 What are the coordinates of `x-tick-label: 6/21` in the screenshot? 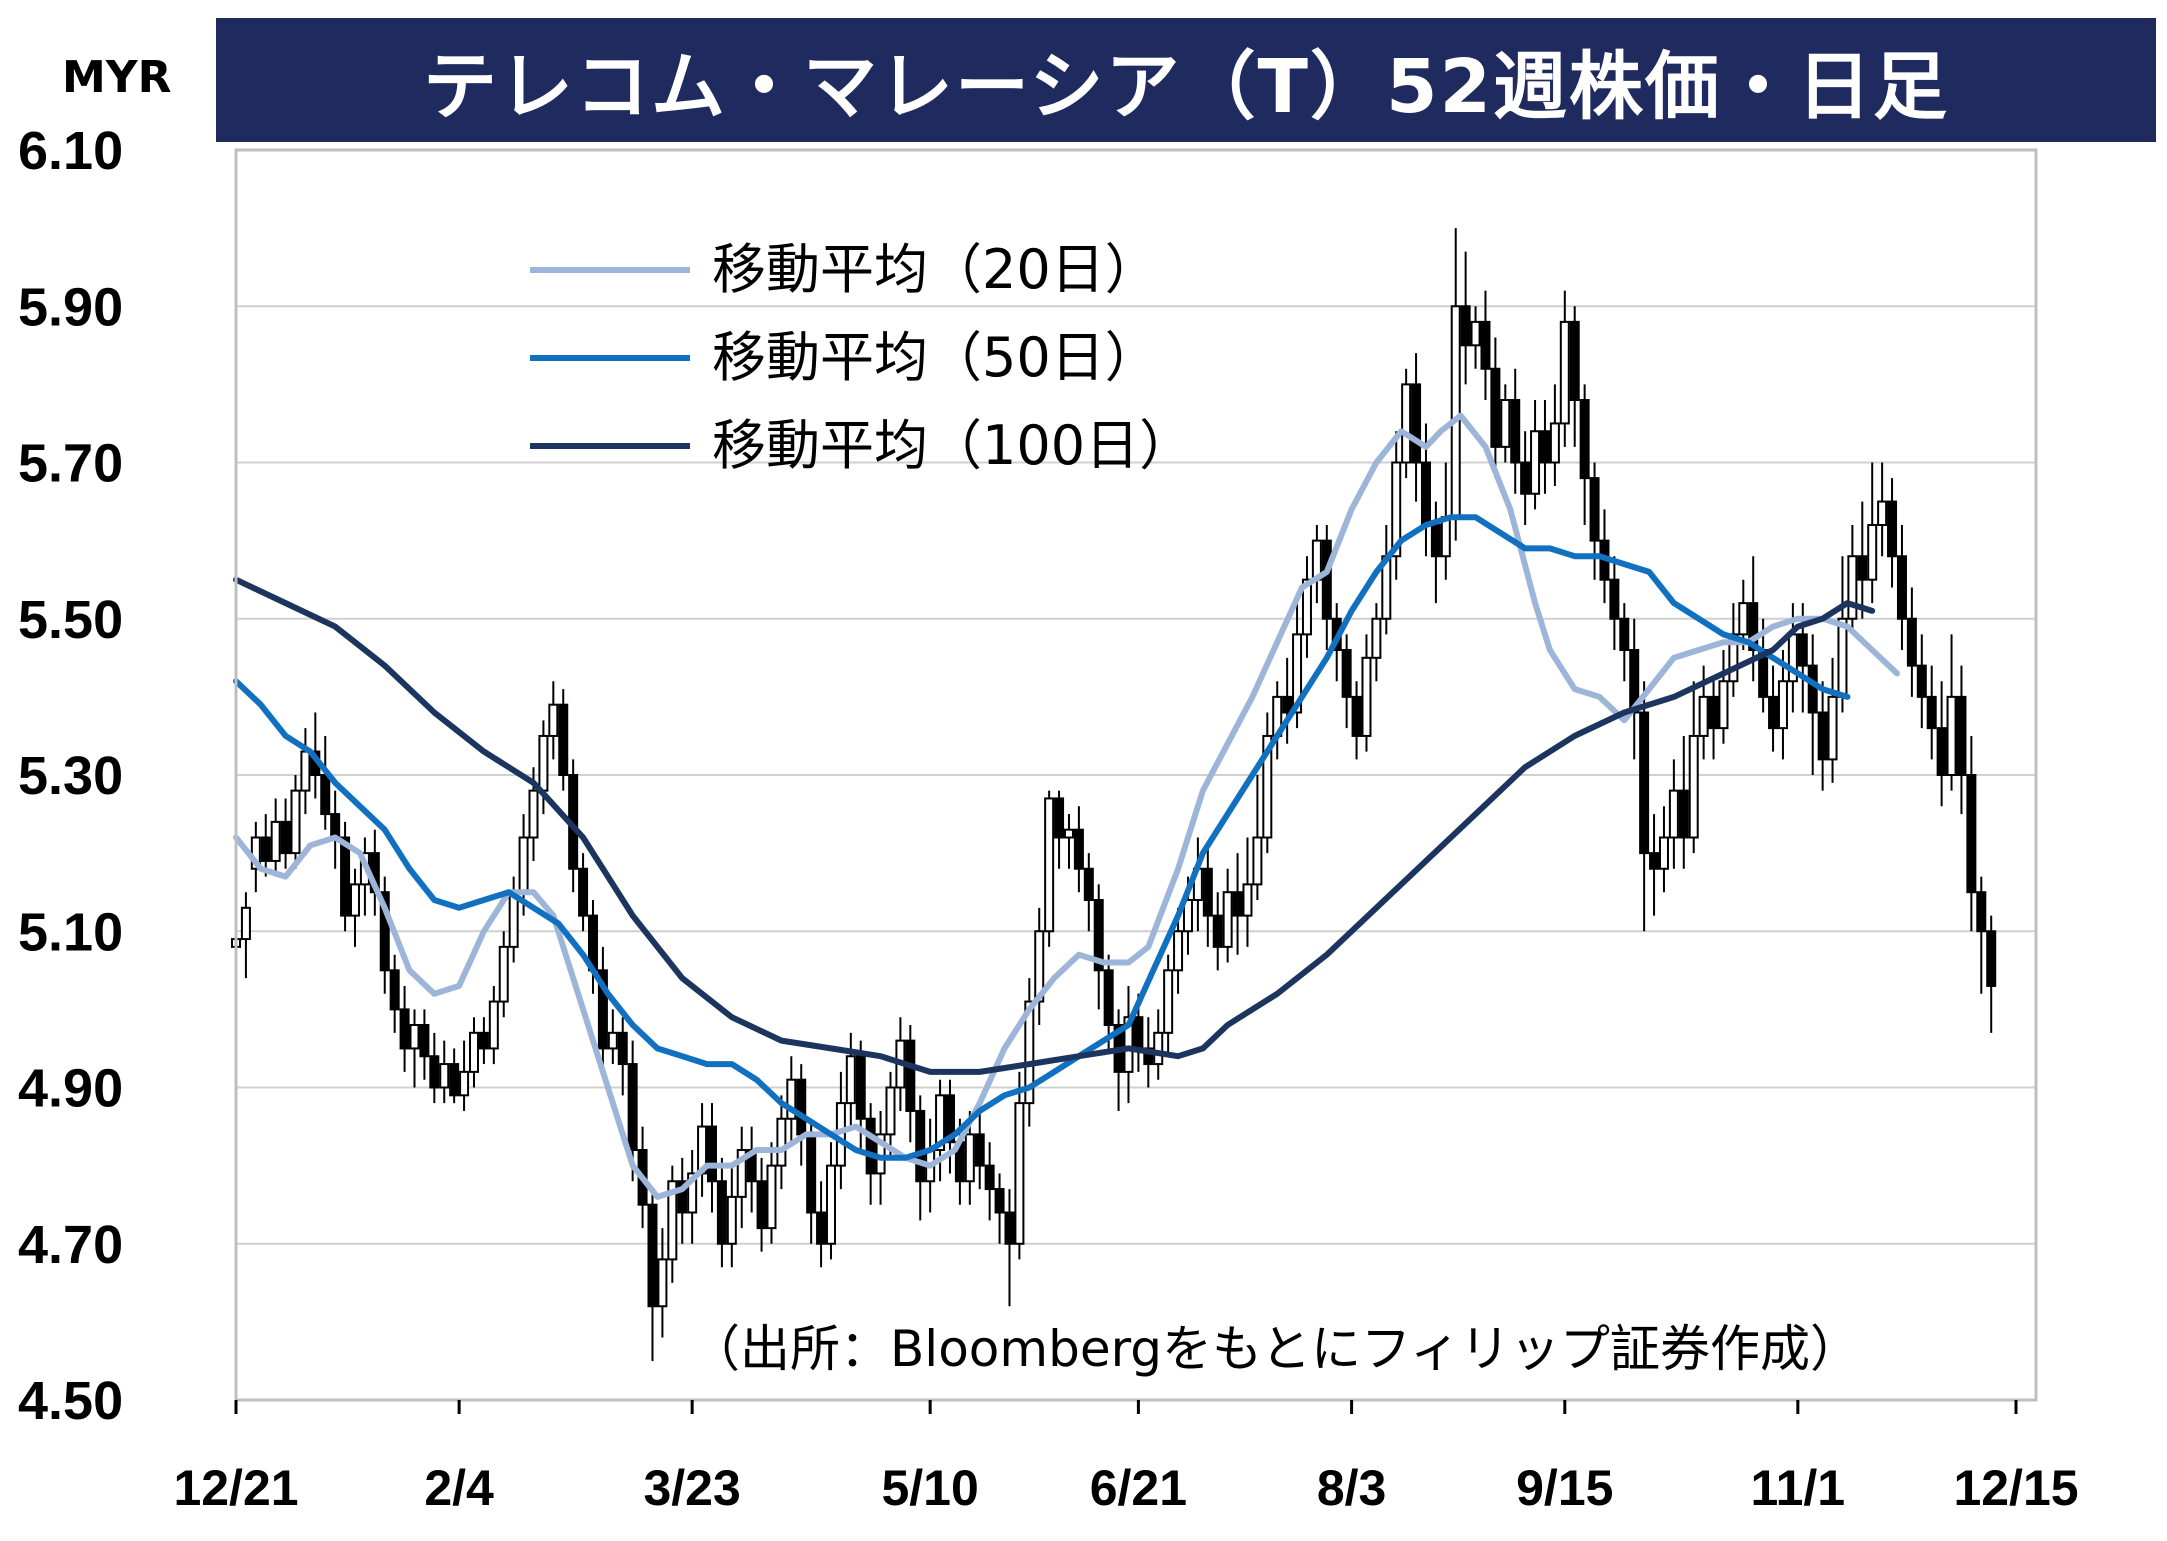 It's located at (1138, 1488).